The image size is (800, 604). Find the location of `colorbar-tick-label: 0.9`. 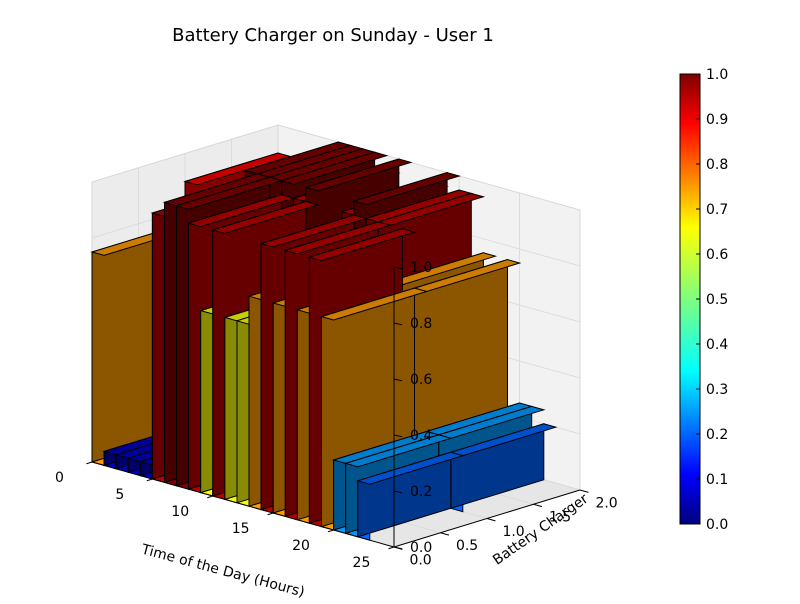

colorbar-tick-label: 0.9 is located at coordinates (717, 120).